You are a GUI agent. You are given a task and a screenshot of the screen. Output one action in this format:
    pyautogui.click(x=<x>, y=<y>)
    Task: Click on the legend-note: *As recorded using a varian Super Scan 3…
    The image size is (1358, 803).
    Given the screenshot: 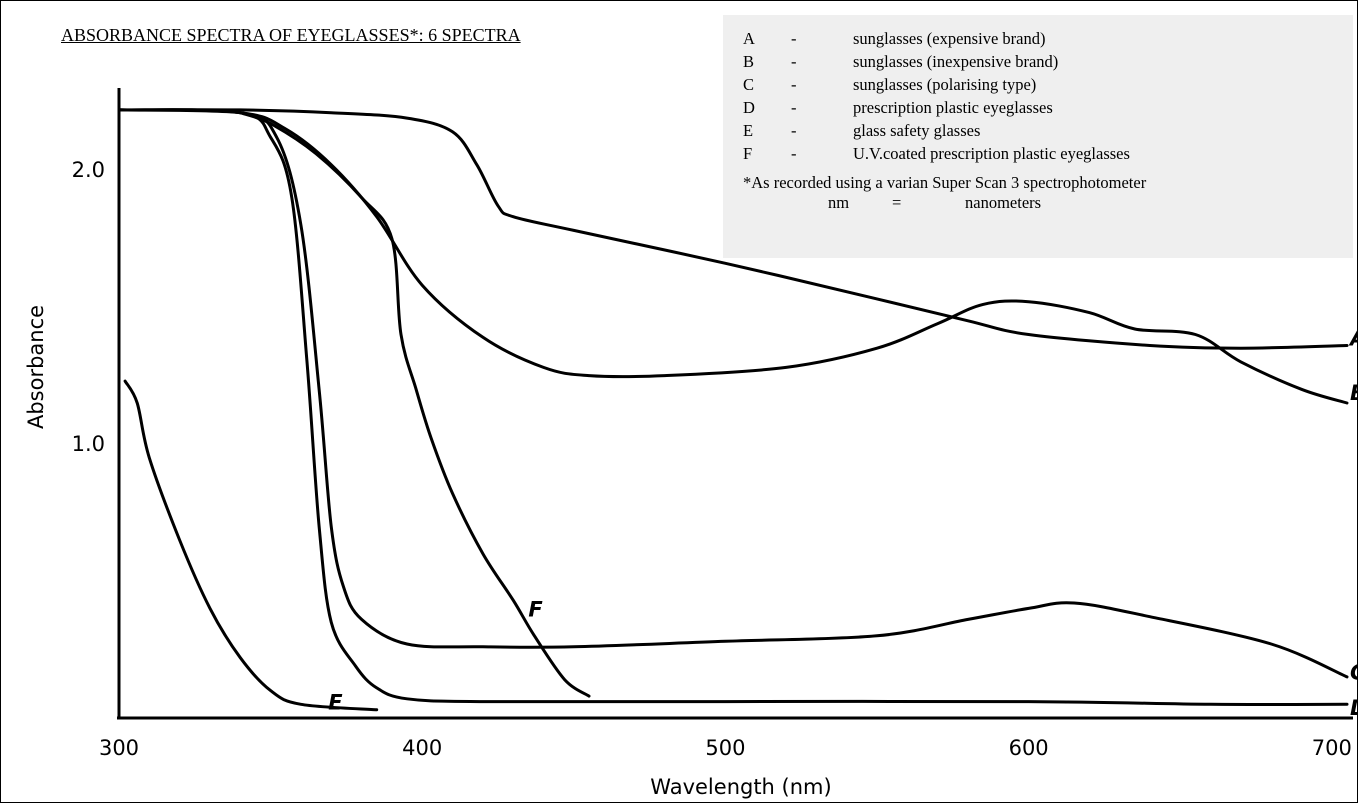 What is the action you would take?
    pyautogui.click(x=945, y=182)
    